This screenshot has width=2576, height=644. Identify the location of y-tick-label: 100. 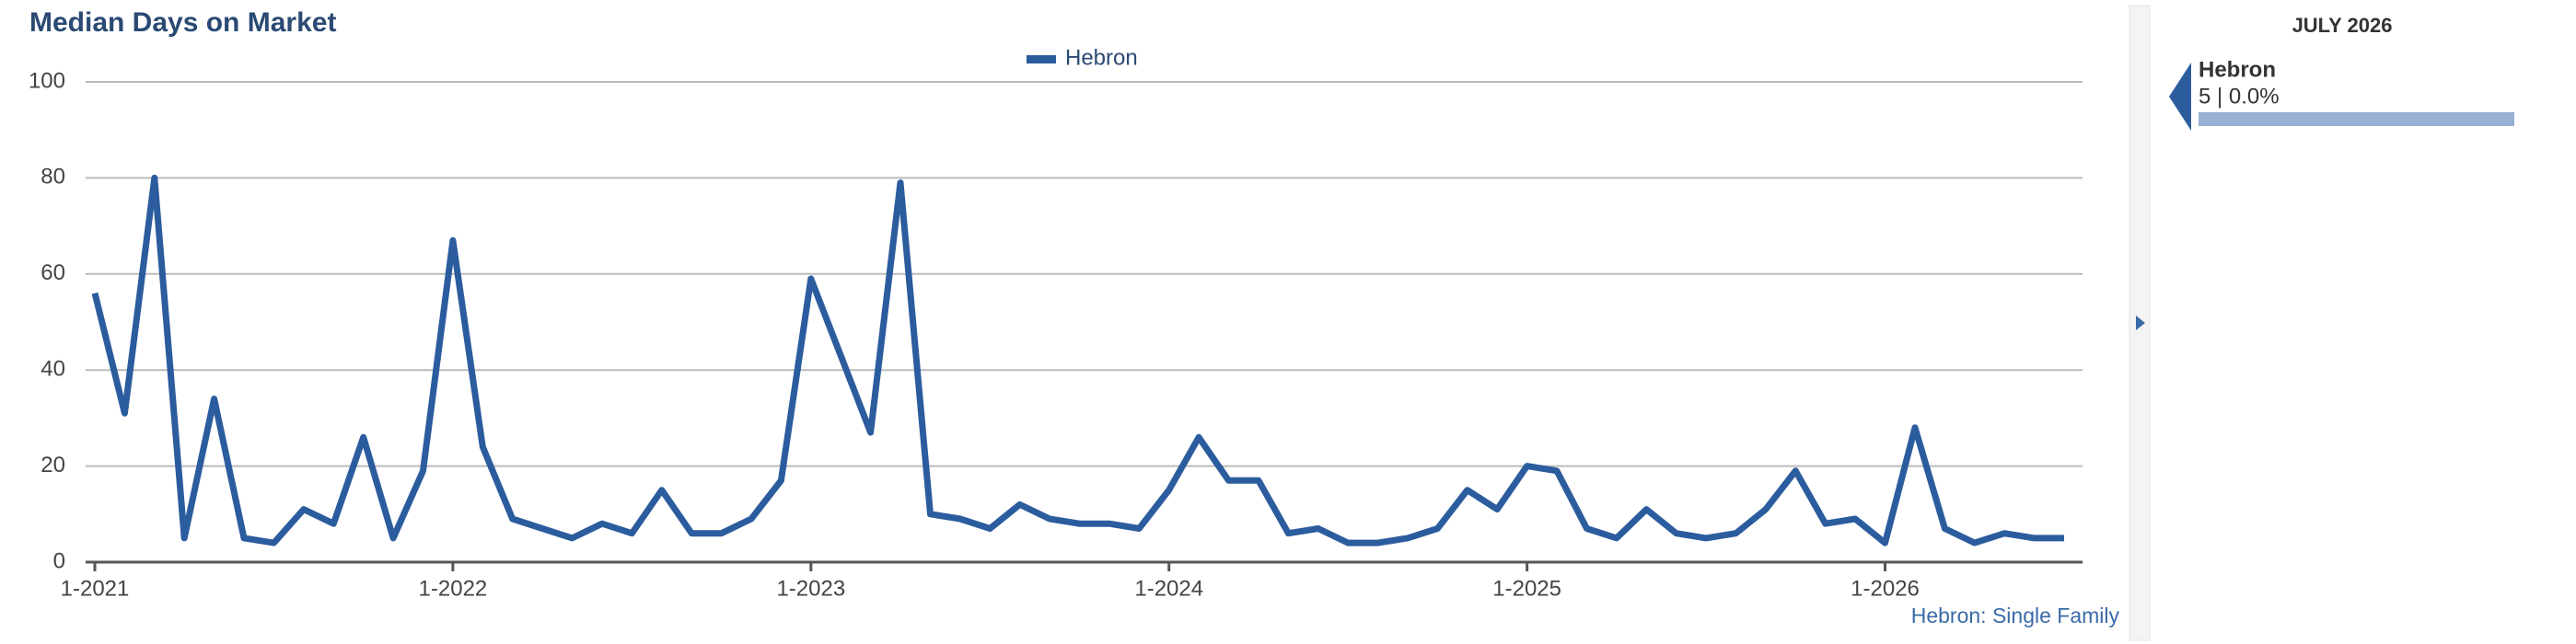
(47, 80).